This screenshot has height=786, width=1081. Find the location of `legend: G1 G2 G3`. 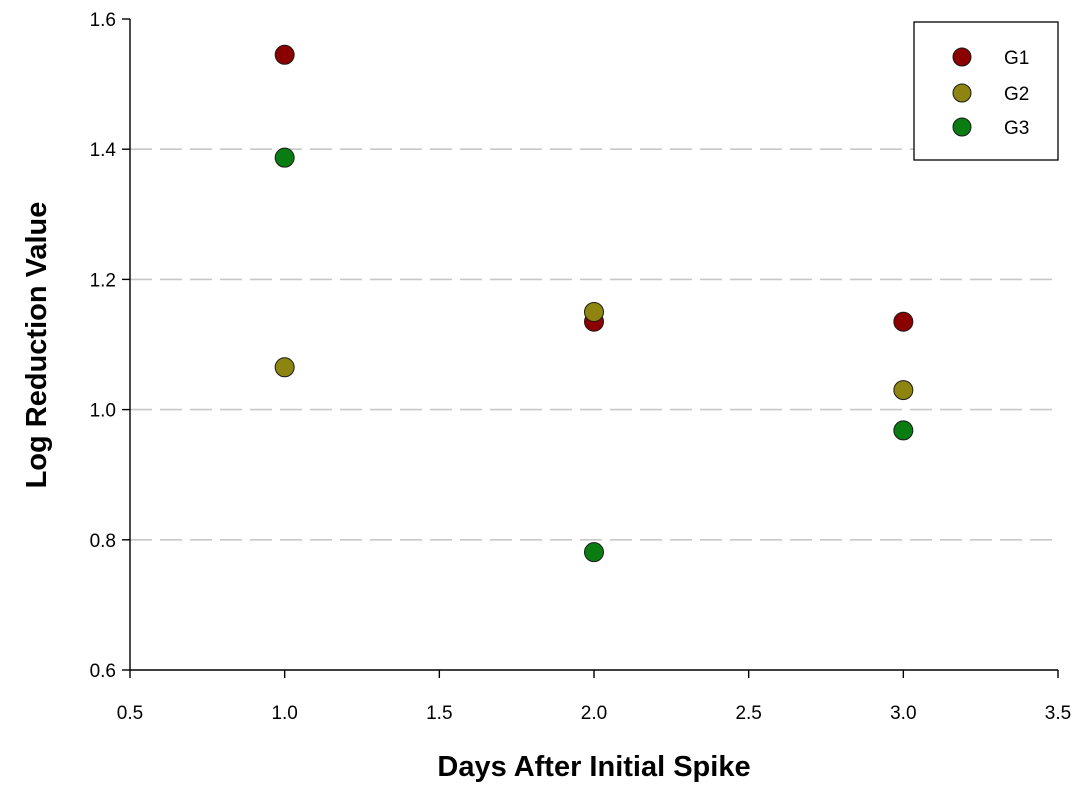

legend: G1 G2 G3 is located at coordinates (986, 91).